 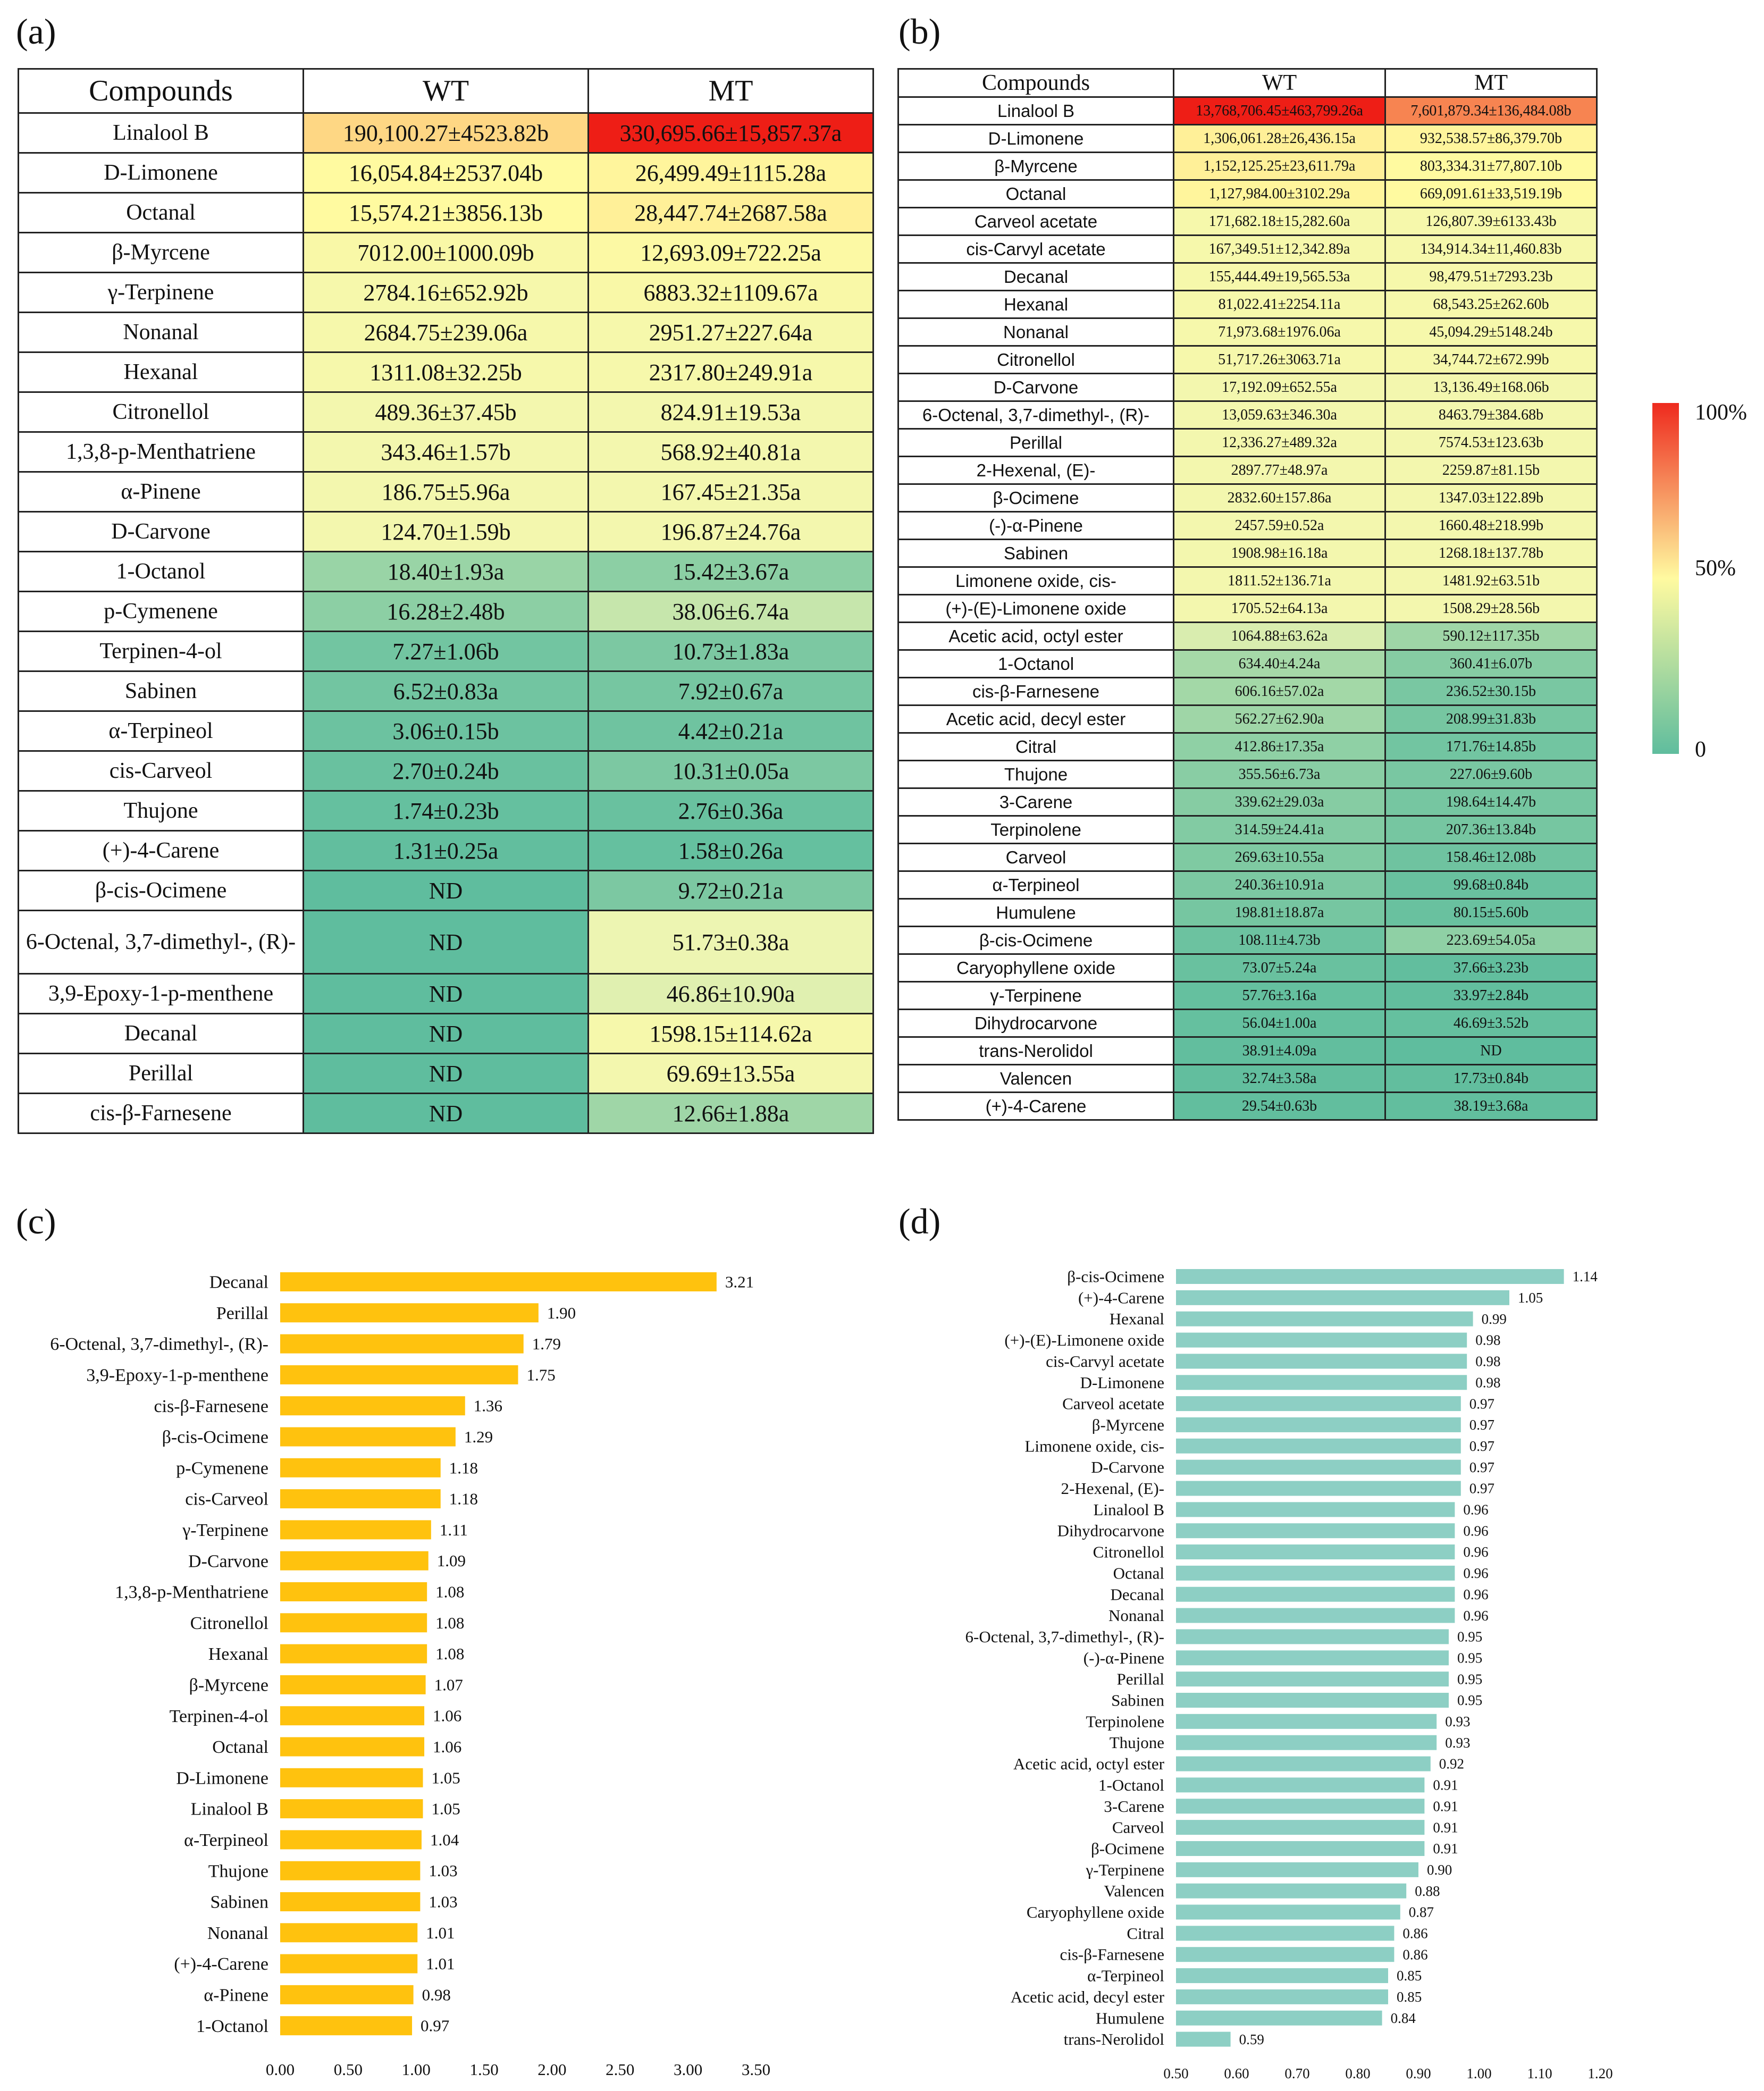 I want to click on compound-name: Acetic acid, octyl ester, so click(x=1035, y=636).